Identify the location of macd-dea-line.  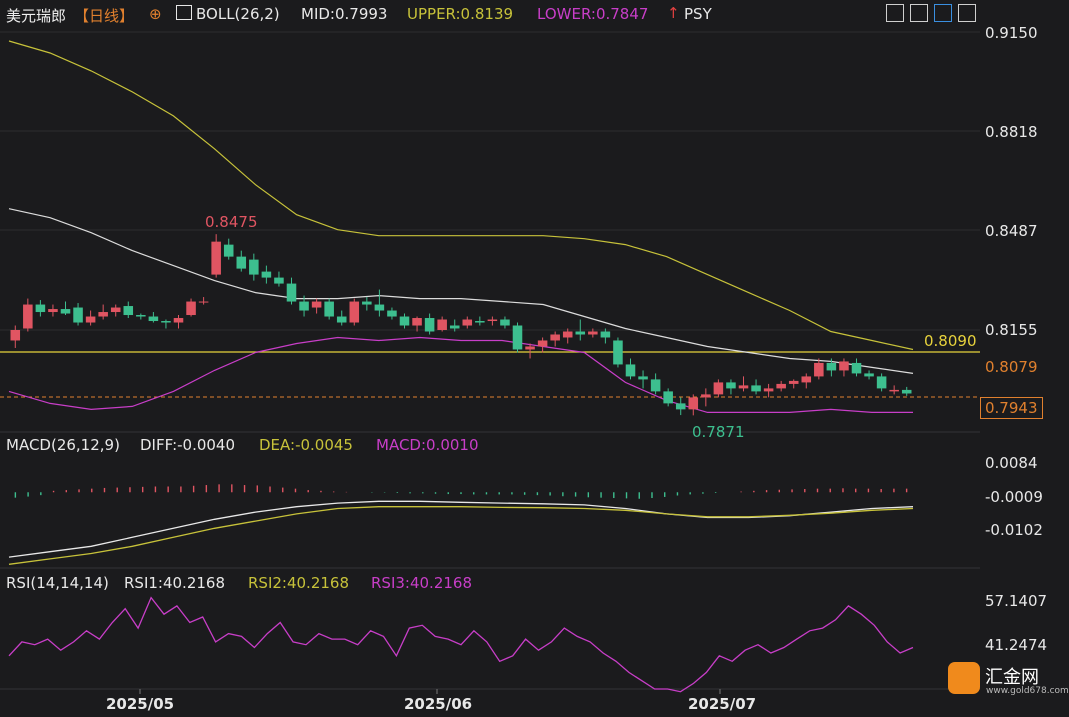
(461, 535).